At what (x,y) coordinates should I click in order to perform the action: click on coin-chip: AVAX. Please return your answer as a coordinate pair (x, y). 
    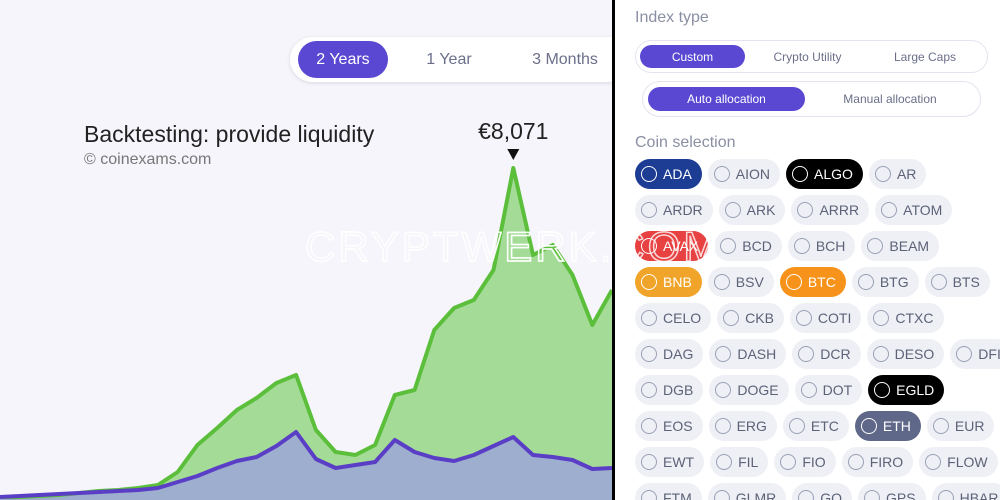
    Looking at the image, I should click on (672, 246).